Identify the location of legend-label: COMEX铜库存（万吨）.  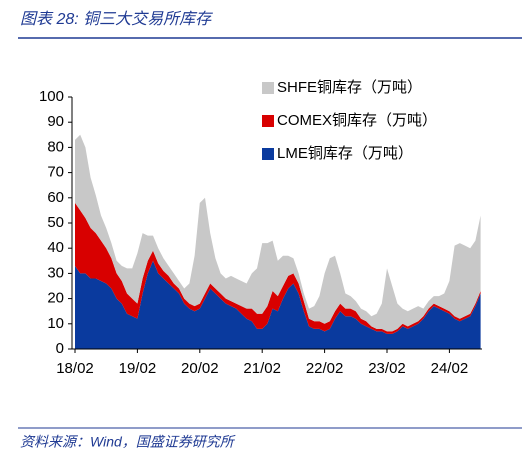
(357, 120).